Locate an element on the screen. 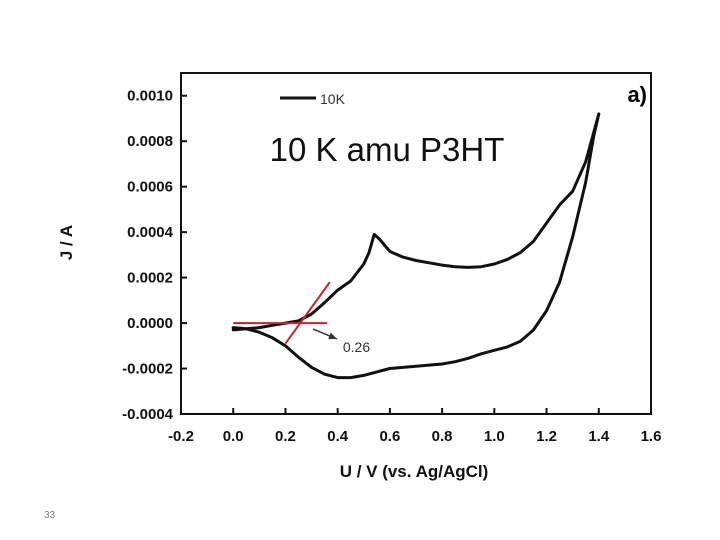  x-tick-label: 0.4 is located at coordinates (338, 436).